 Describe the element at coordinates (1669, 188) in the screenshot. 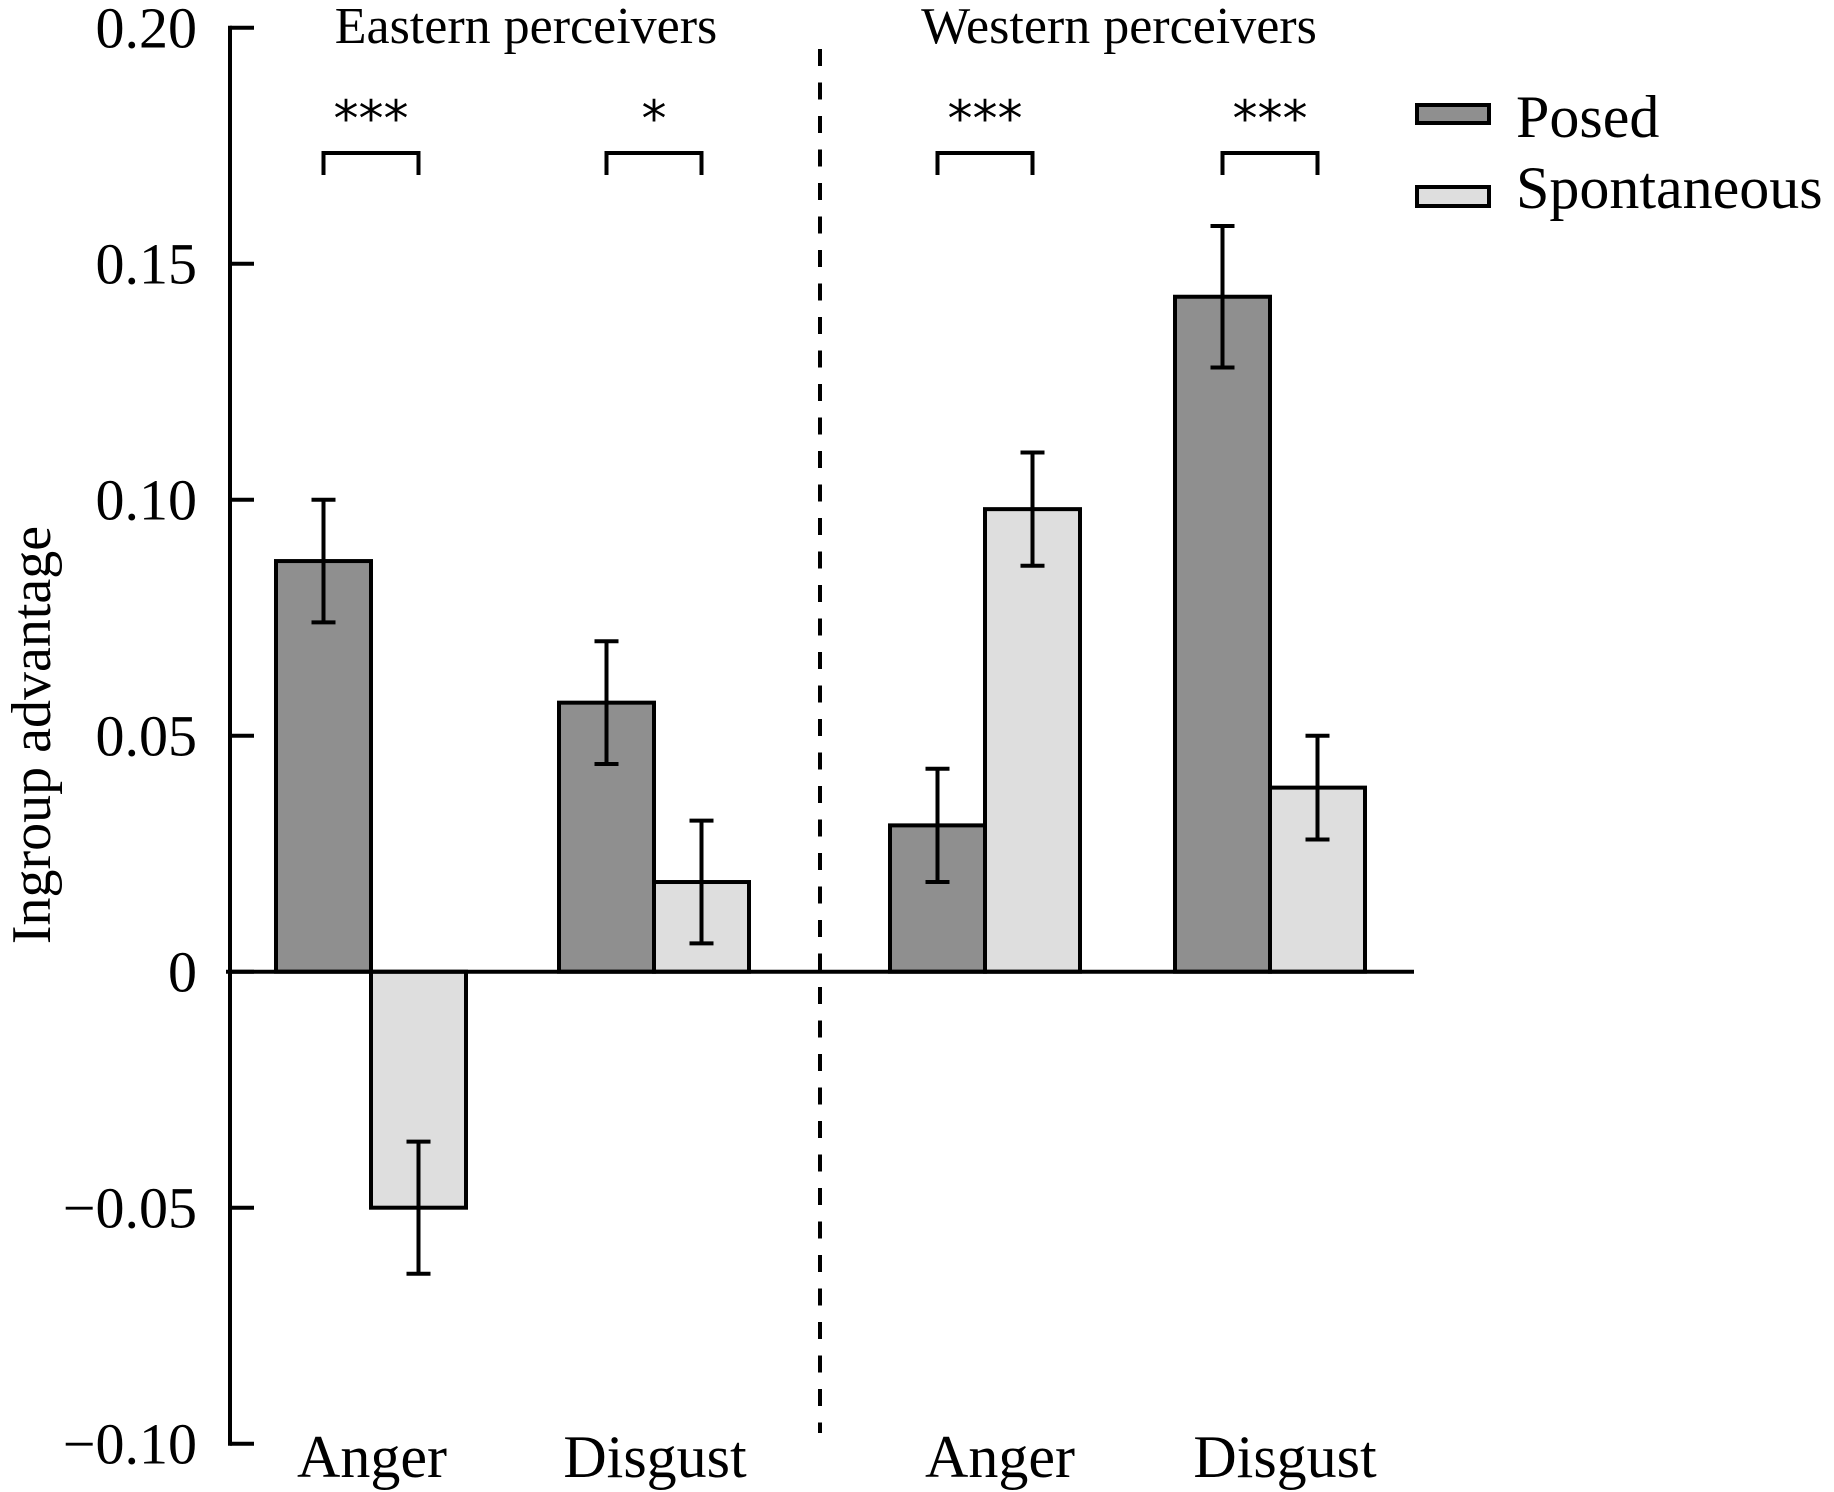

I see `legend-label-spontaneous: Spontaneous` at that location.